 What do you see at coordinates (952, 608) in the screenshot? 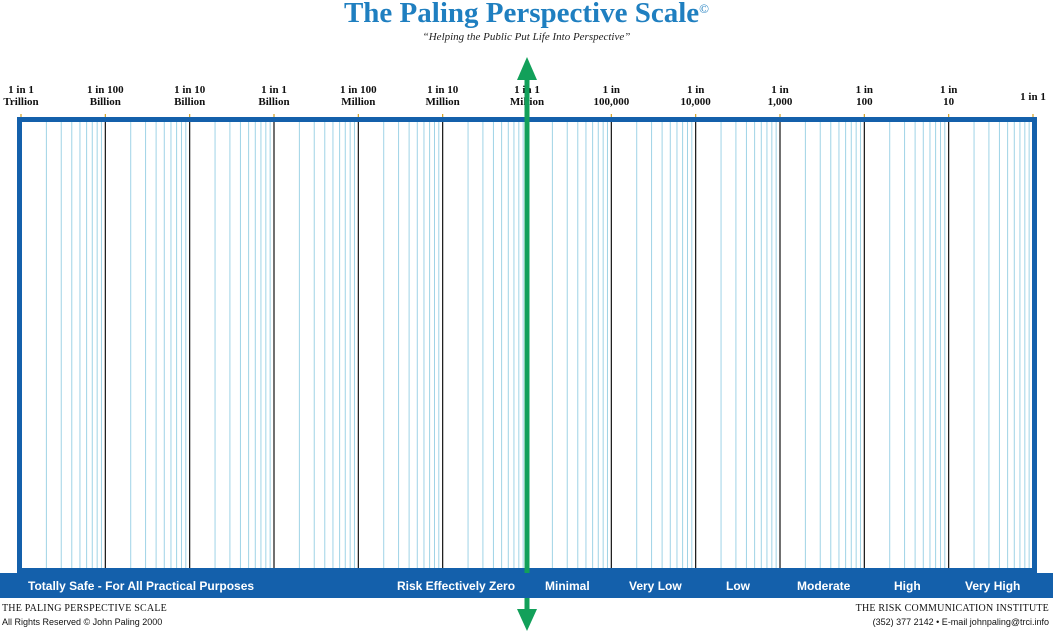
I see `footer-right-title: THE RISK COMMUNICATION INSTITUTE` at bounding box center [952, 608].